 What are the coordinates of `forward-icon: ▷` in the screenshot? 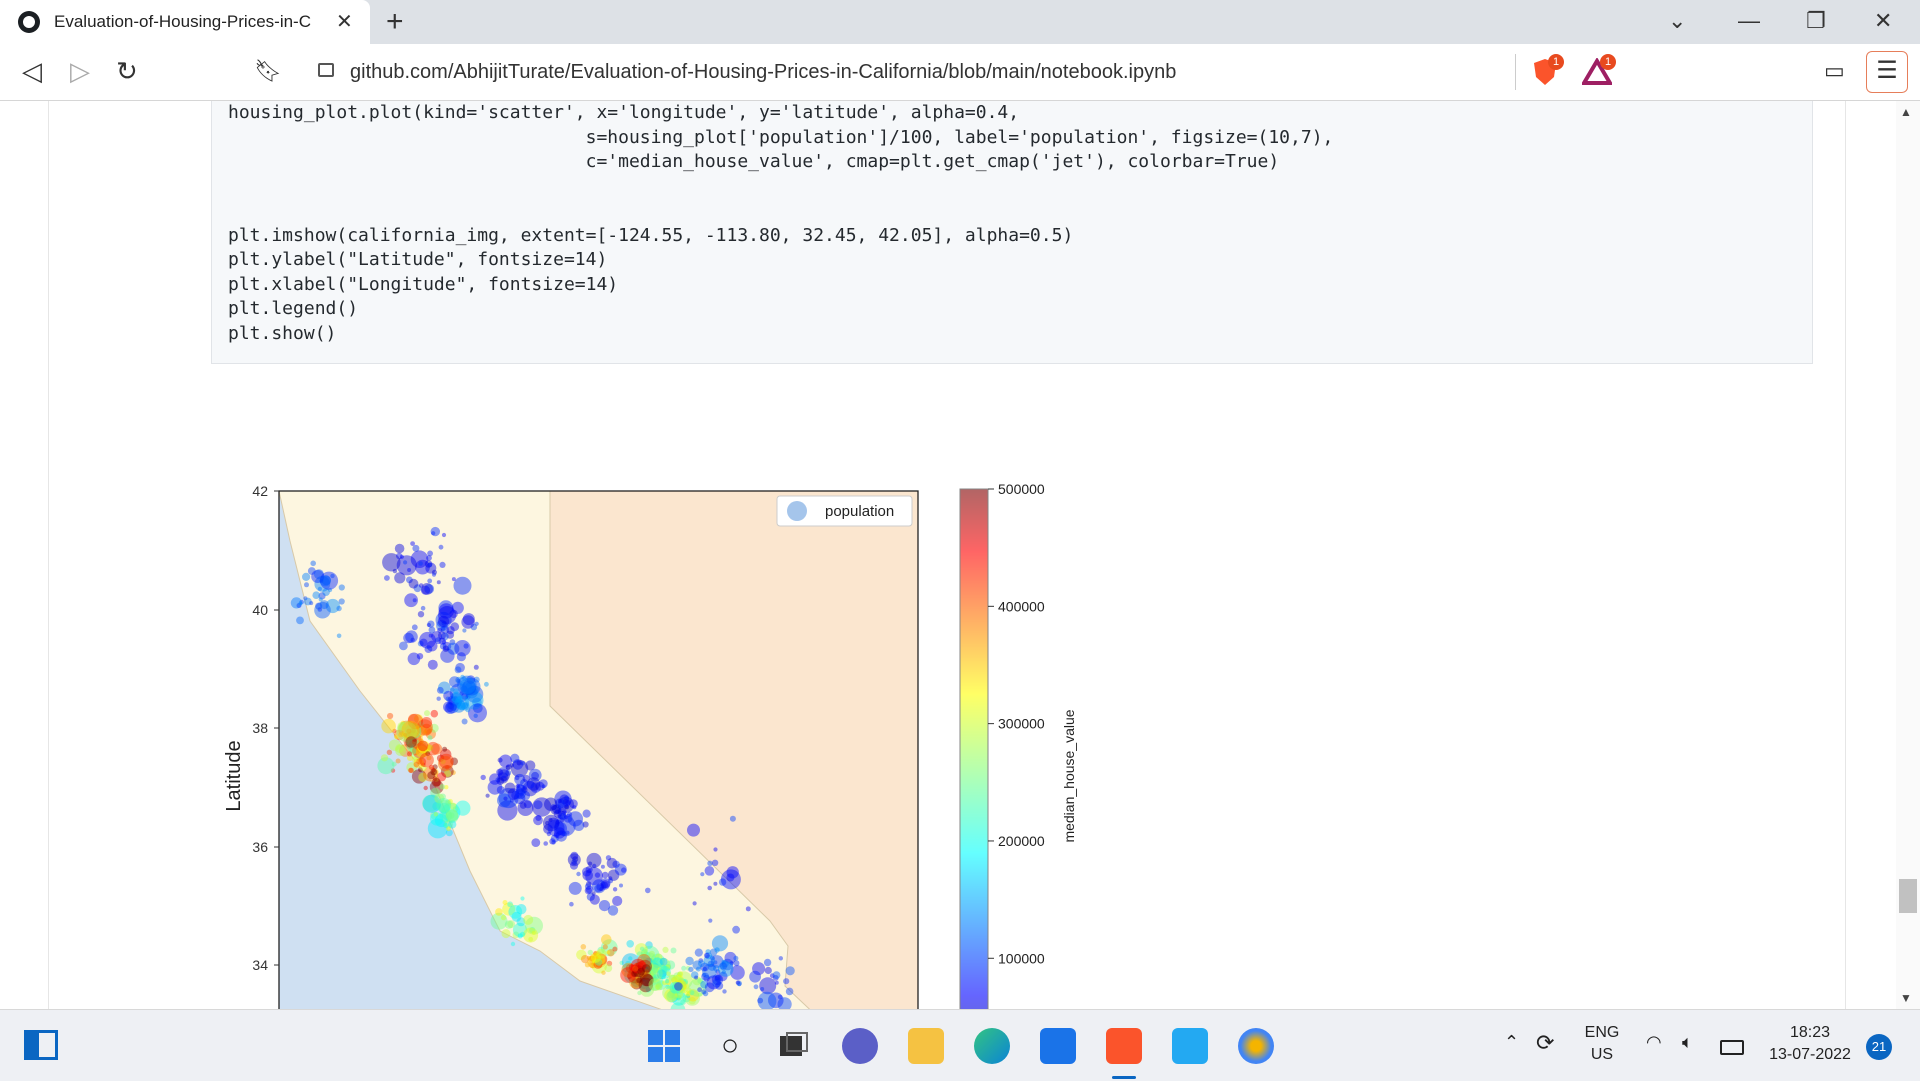 It's located at (80, 71).